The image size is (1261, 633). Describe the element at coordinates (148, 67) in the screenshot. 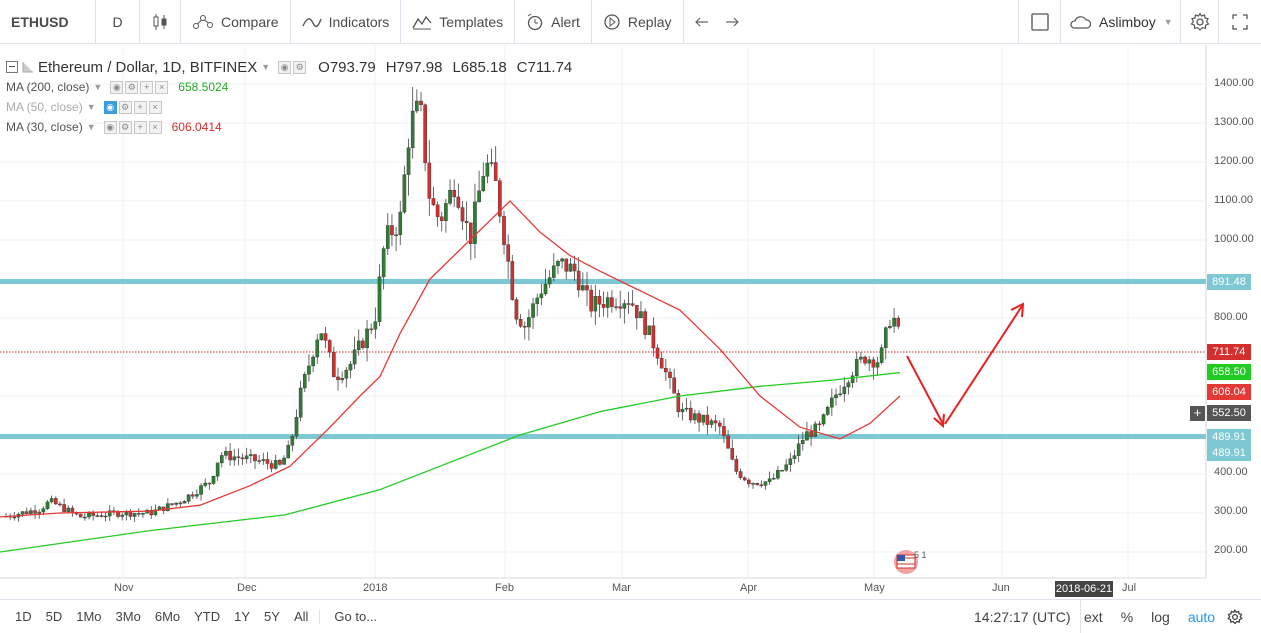

I see `symbol-title: Ethereum / Dollar, 1D, BITFINEX` at that location.